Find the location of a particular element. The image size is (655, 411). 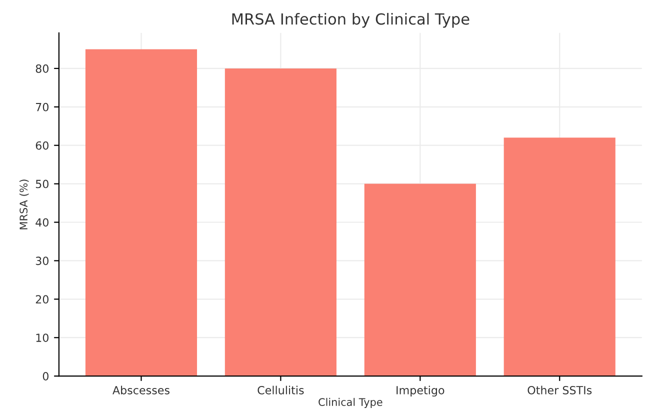

y-axis-title: MRSA (%) is located at coordinates (24, 205).